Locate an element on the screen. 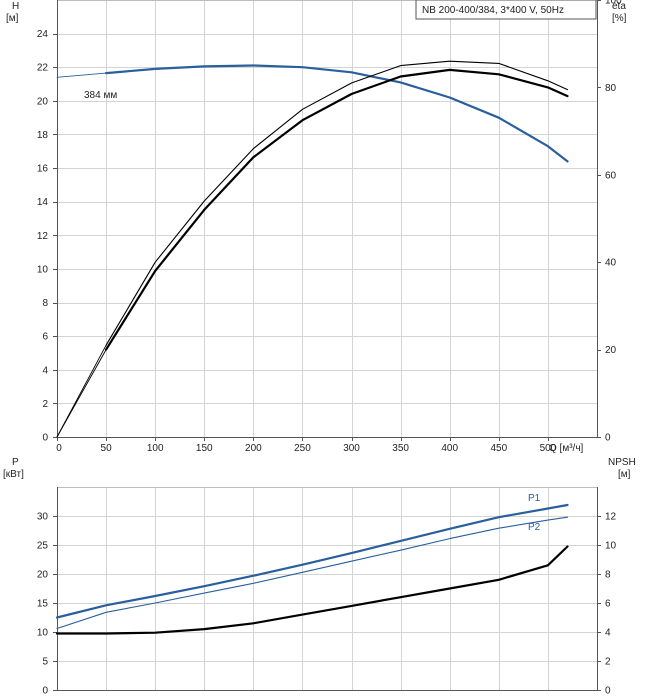 This screenshot has height=700, width=658. head-efficiency-left-tick-label: 18 is located at coordinates (43, 135).